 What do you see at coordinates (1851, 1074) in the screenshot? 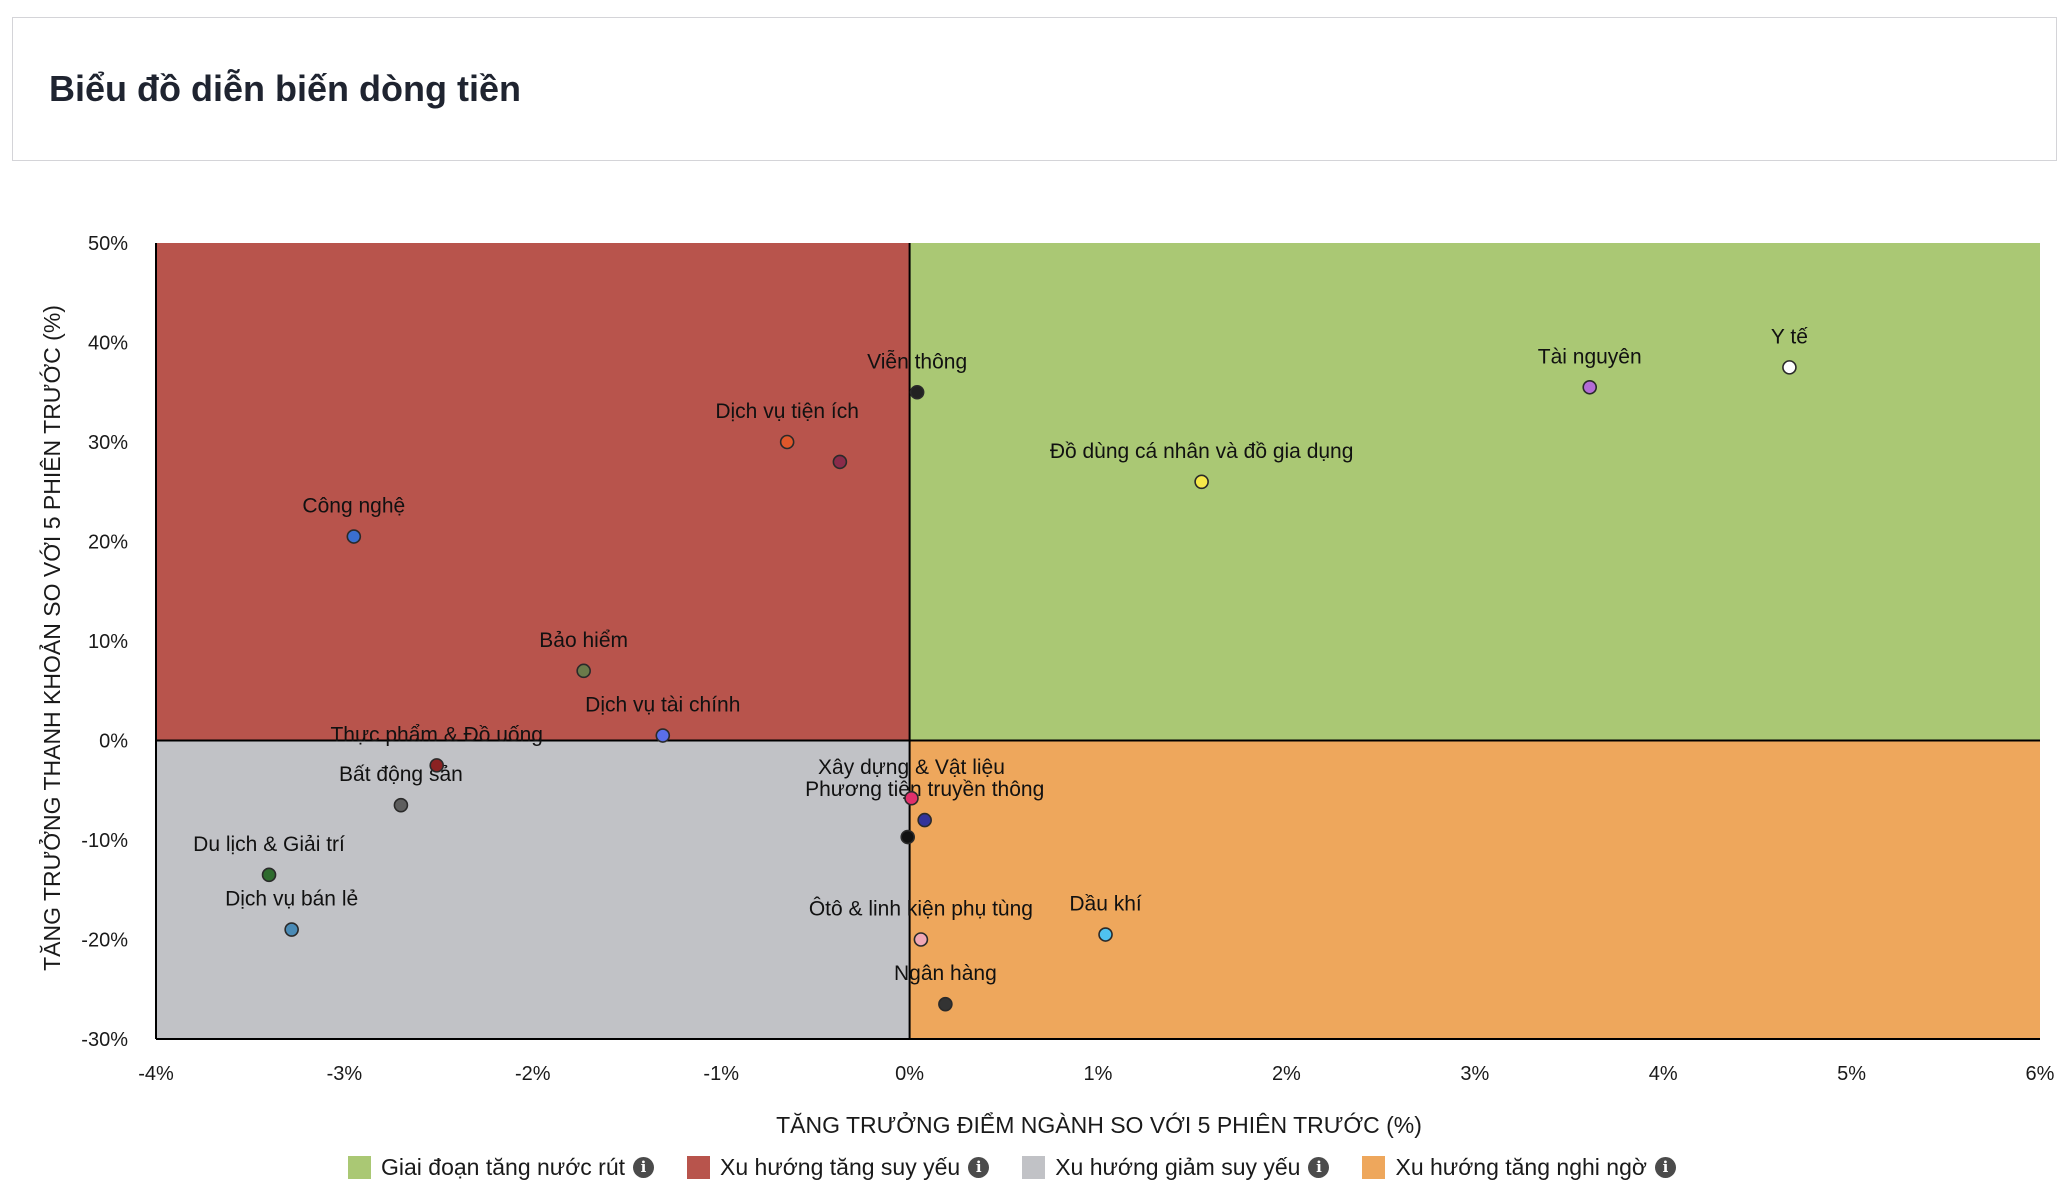
I see `x-tick-label: 5%` at bounding box center [1851, 1074].